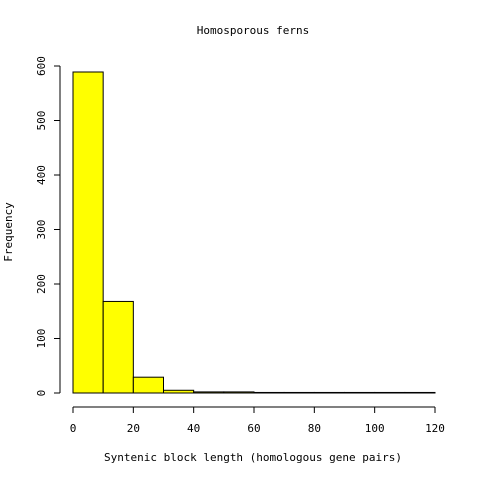  I want to click on x-tick-label: 40, so click(193, 428).